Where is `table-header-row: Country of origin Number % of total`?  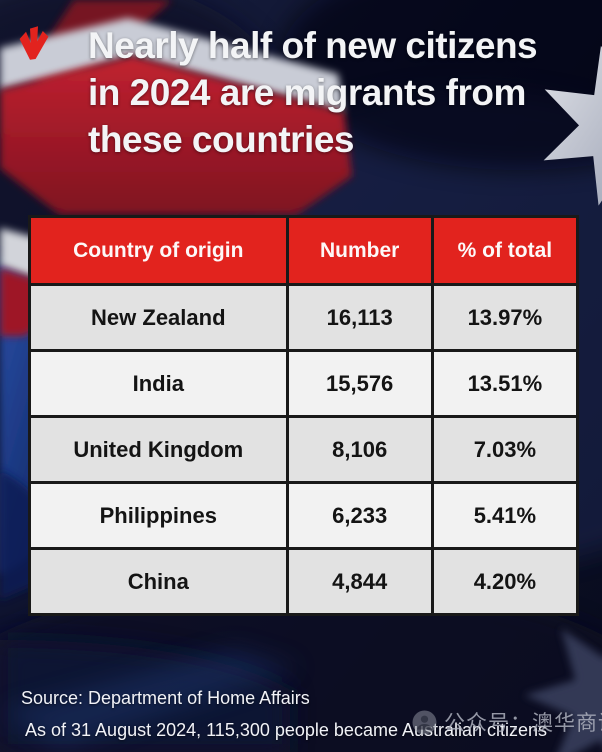 table-header-row: Country of origin Number % of total is located at coordinates (304, 250).